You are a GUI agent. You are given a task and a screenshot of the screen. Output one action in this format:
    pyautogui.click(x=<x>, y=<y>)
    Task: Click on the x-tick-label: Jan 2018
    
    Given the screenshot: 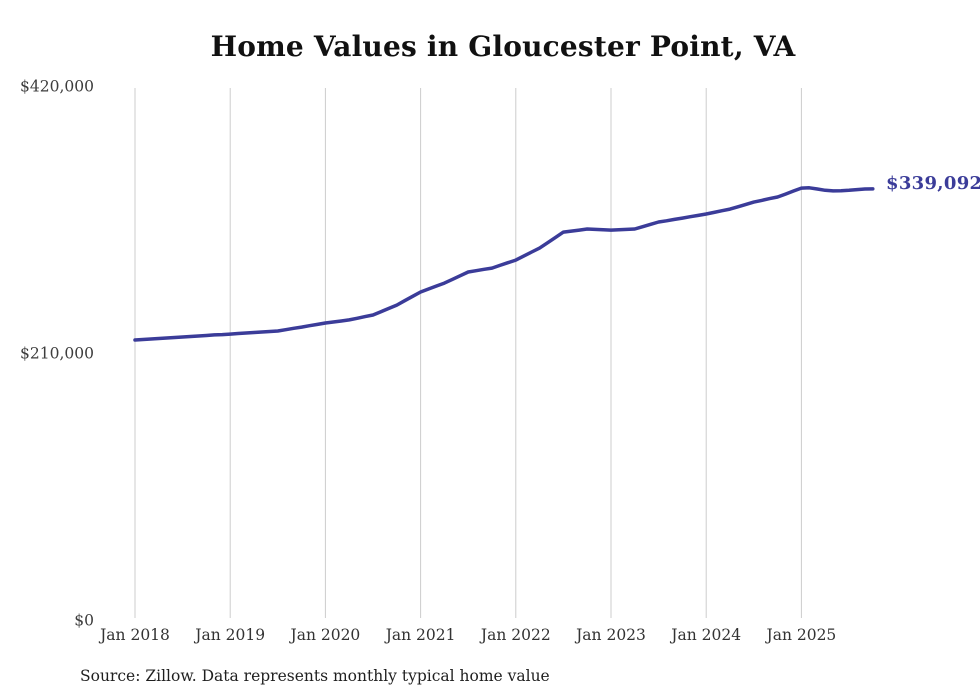 What is the action you would take?
    pyautogui.click(x=134, y=635)
    